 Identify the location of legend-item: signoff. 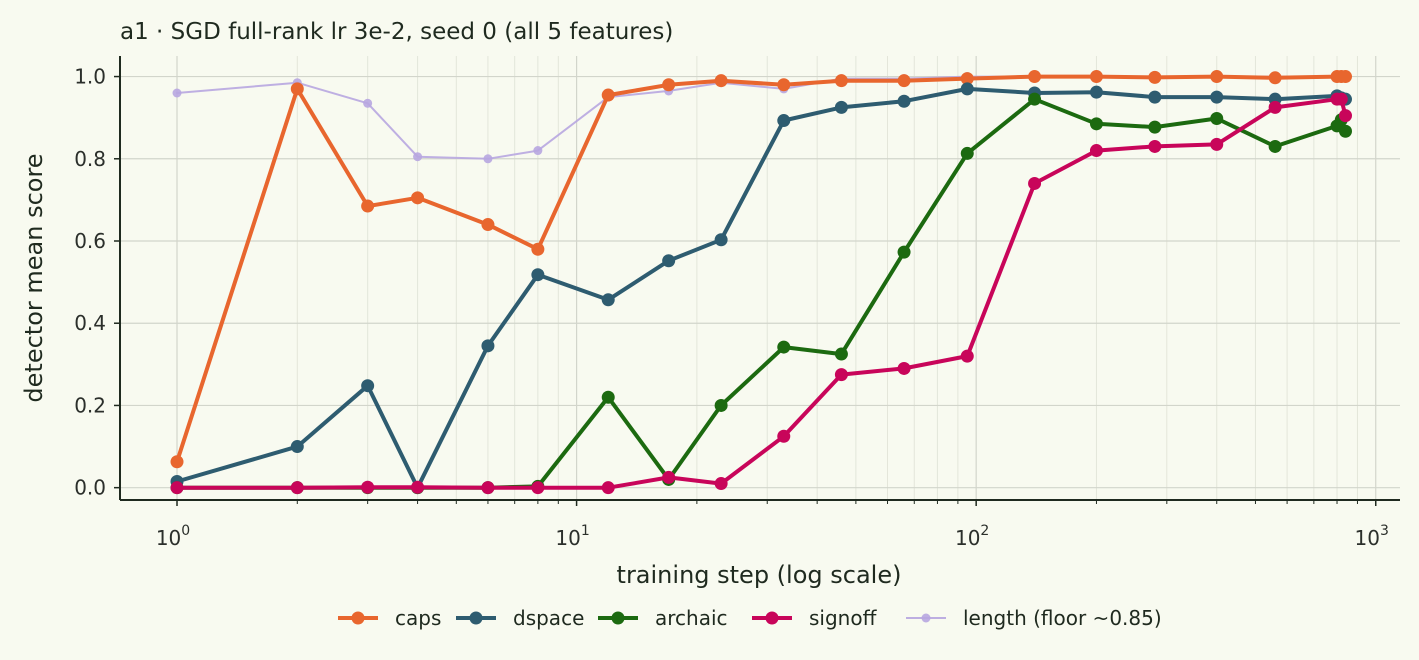
(815, 618).